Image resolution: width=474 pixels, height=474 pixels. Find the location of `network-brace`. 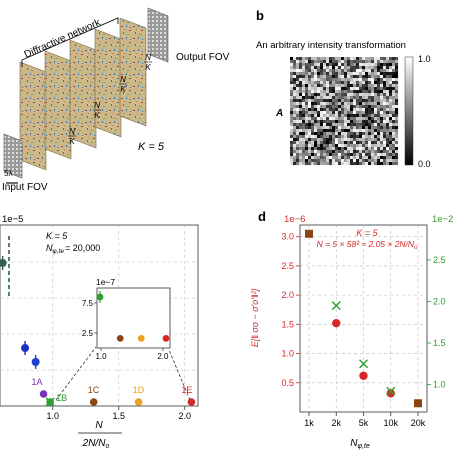

network-brace is located at coordinates (70, 41).